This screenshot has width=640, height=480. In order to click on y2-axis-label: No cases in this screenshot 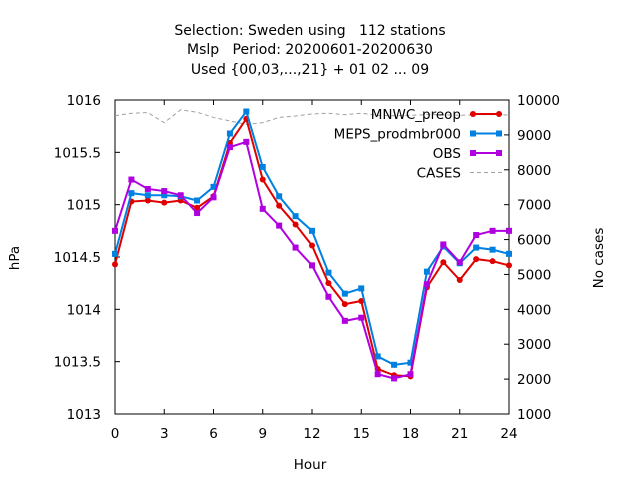, I will do `click(599, 258)`.